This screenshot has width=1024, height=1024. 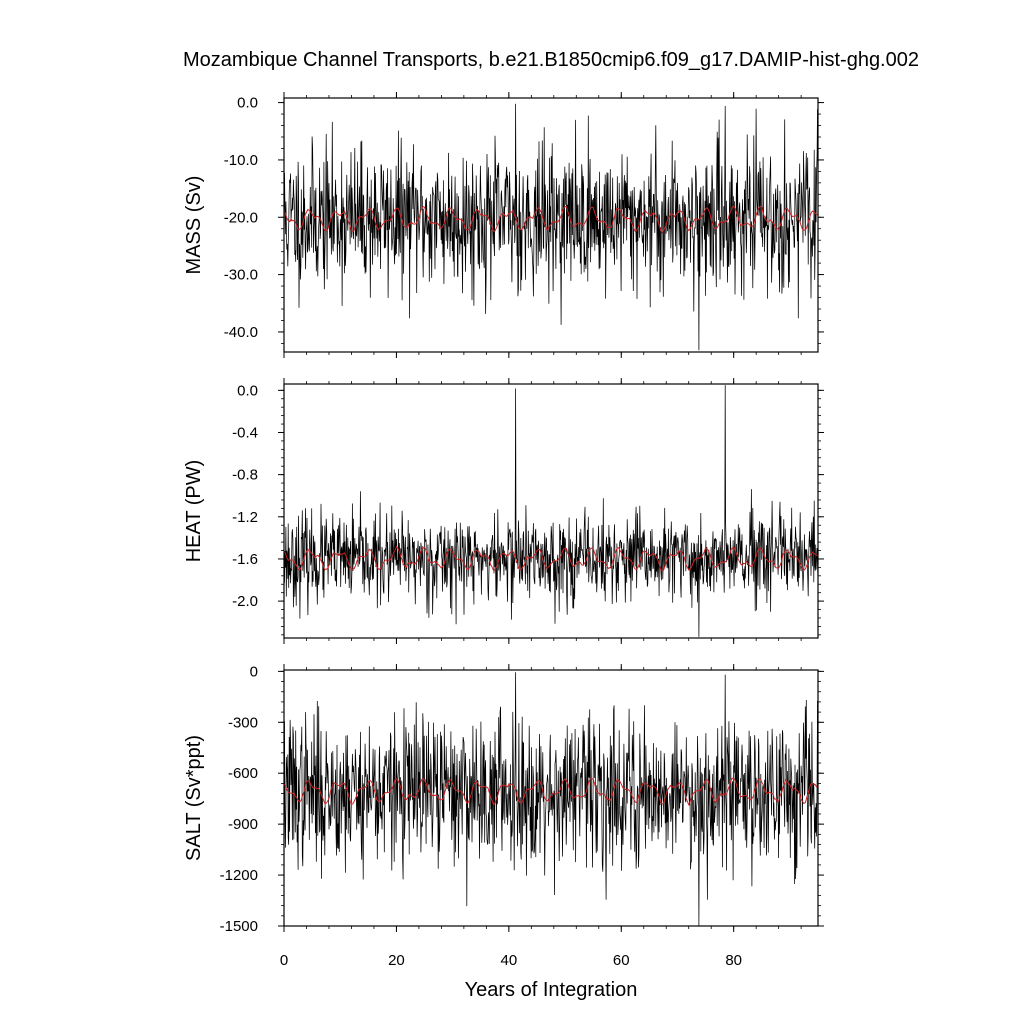 What do you see at coordinates (243, 824) in the screenshot?
I see `y-tick-label: -900` at bounding box center [243, 824].